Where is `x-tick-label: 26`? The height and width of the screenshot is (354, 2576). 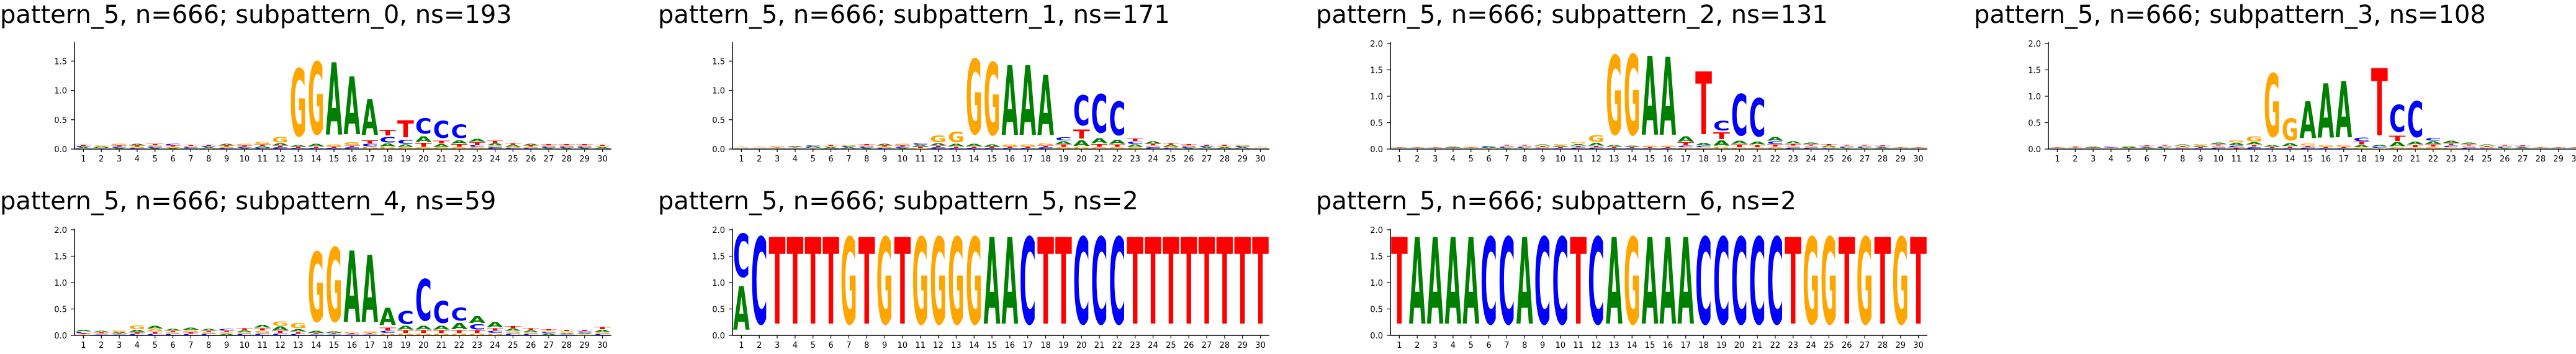
x-tick-label: 26 is located at coordinates (2505, 159).